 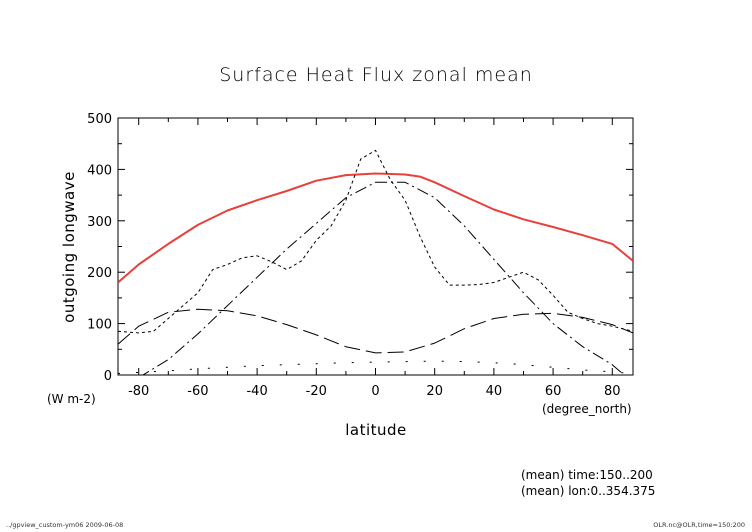 I want to click on x-units-label: (degree_north), so click(x=587, y=409).